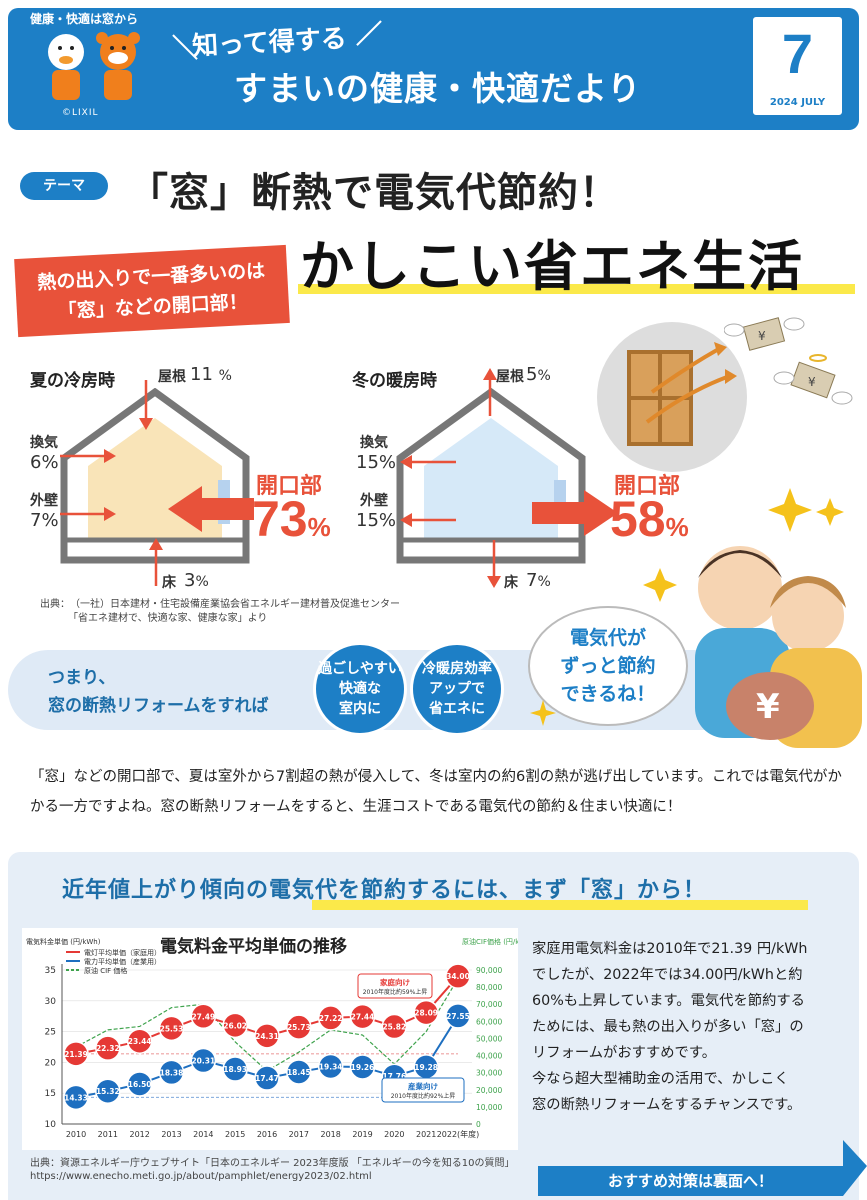 This screenshot has height=1200, width=867. I want to click on x-tick-label: 2016, so click(267, 1134).